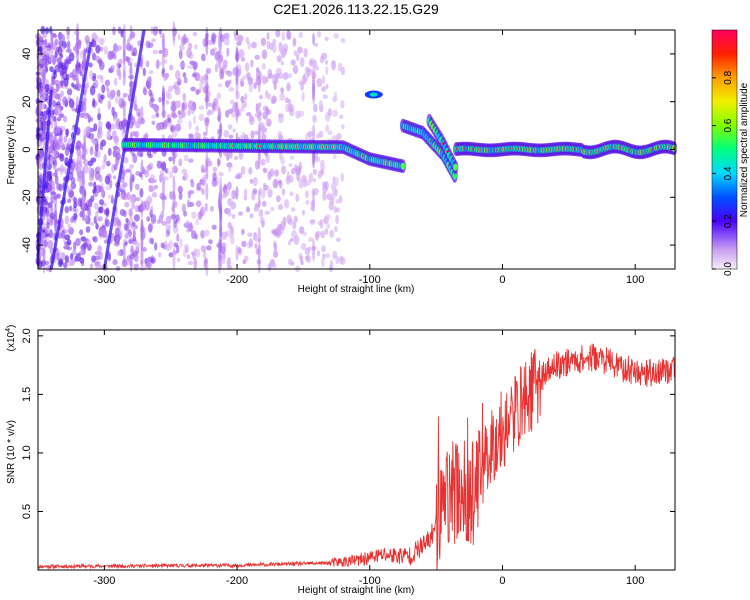 Image resolution: width=750 pixels, height=600 pixels. Describe the element at coordinates (728, 125) in the screenshot. I see `colorbar-tick-label: 0.6` at that location.